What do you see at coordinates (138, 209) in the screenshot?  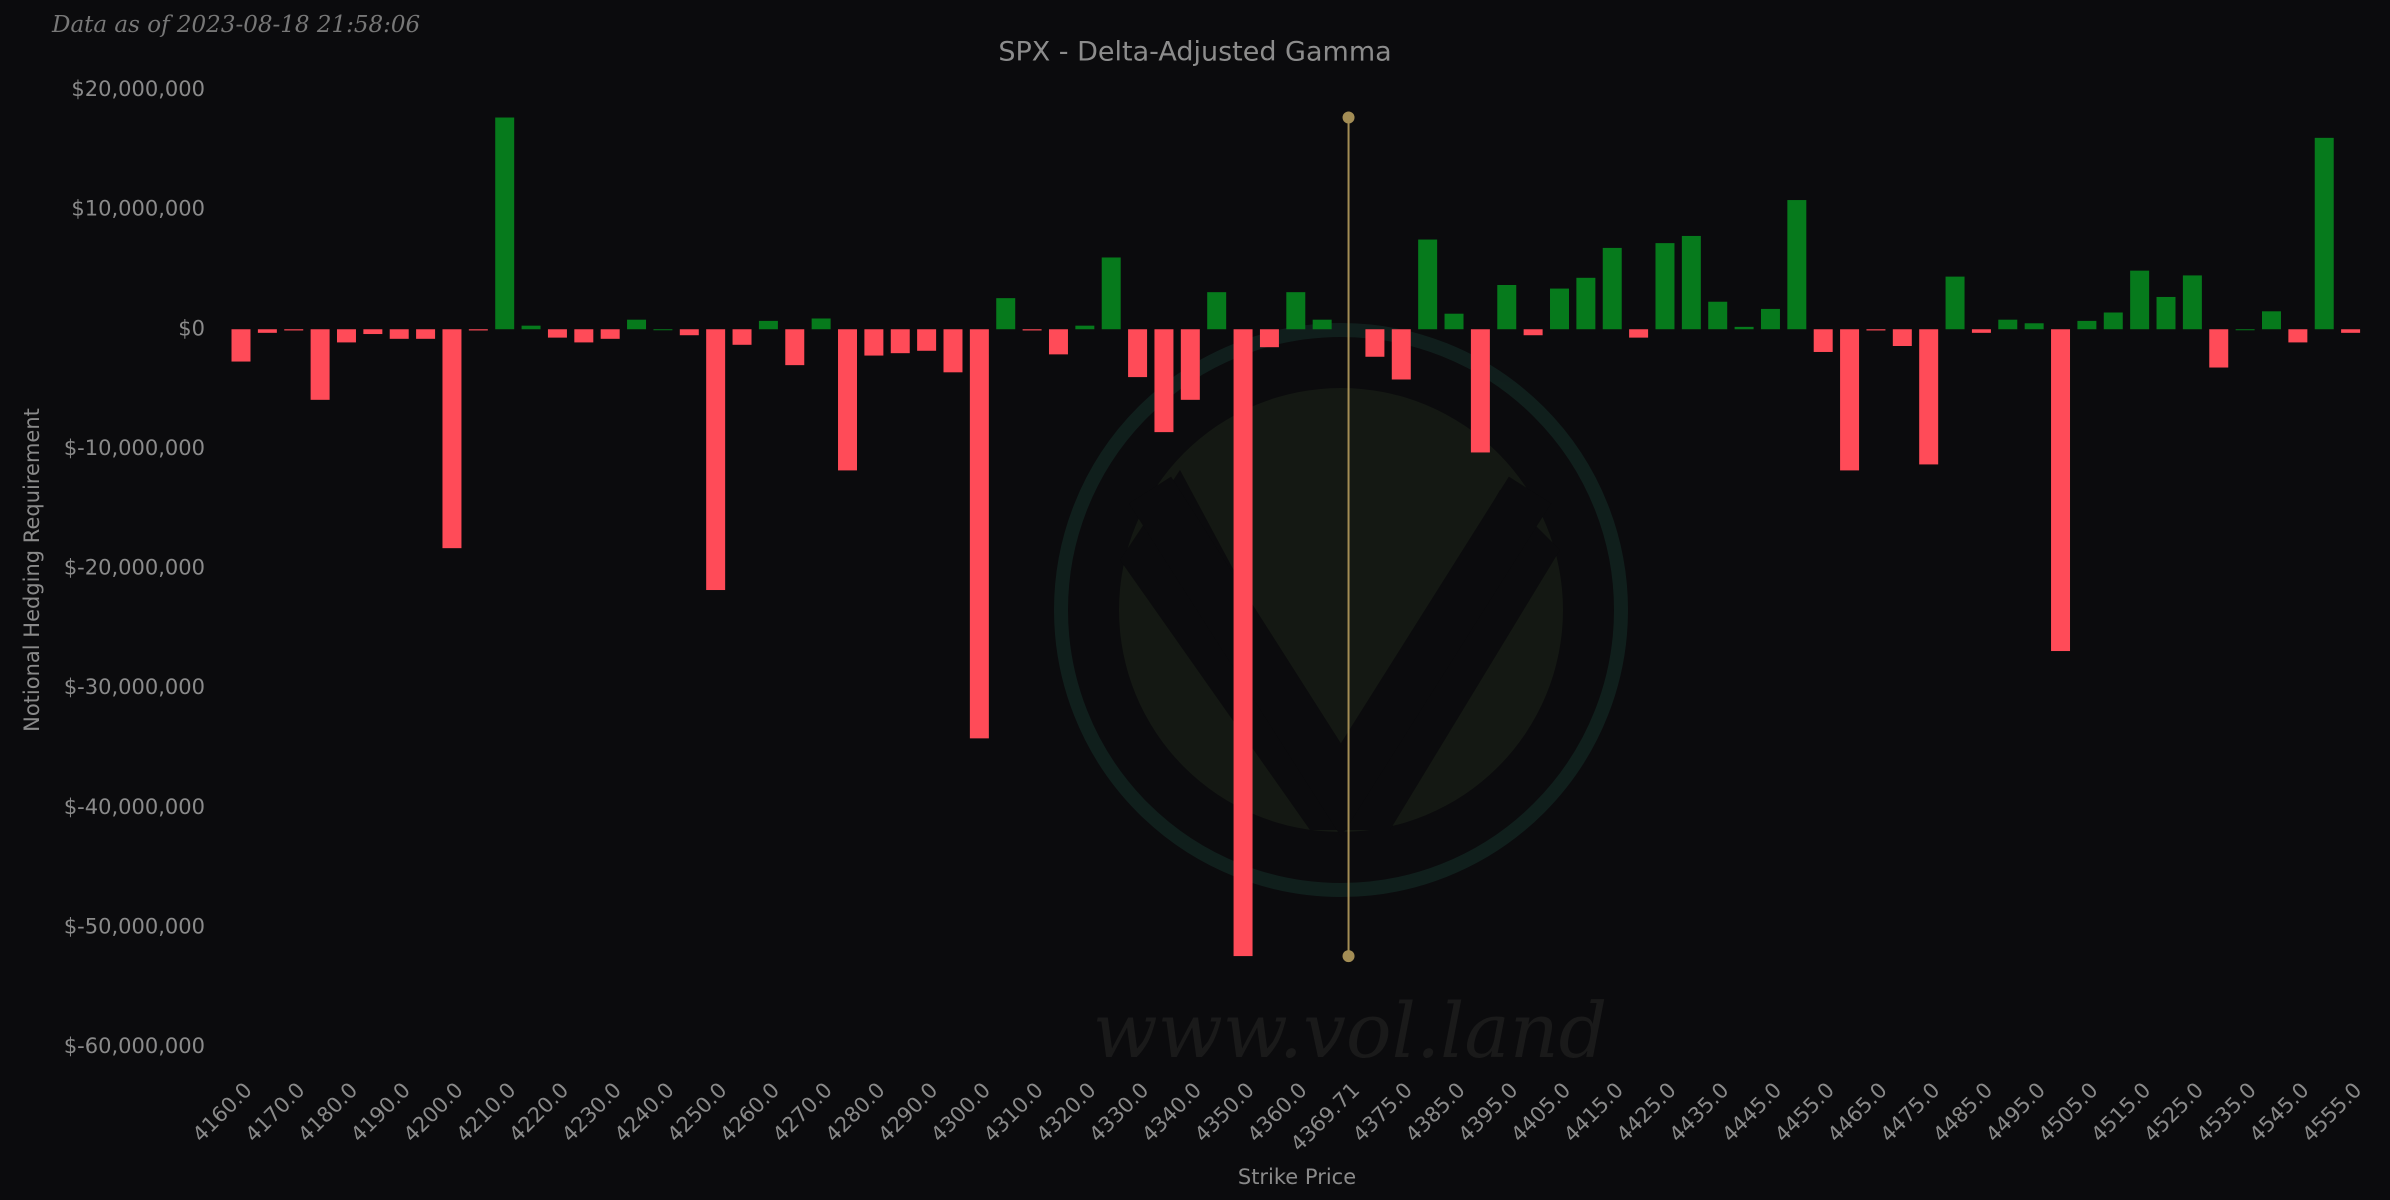 I see `y-tick-label: $10,000,000` at bounding box center [138, 209].